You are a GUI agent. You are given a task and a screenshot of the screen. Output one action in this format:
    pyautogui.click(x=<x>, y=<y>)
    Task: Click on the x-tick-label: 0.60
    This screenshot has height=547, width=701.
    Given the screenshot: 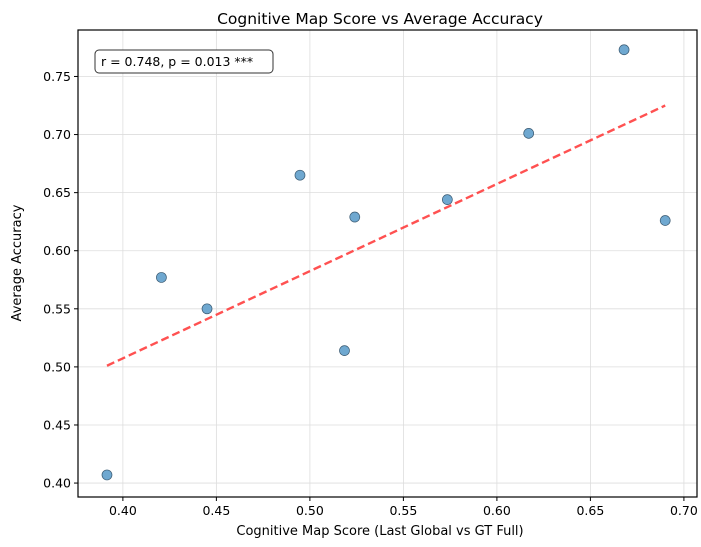 What is the action you would take?
    pyautogui.click(x=497, y=510)
    